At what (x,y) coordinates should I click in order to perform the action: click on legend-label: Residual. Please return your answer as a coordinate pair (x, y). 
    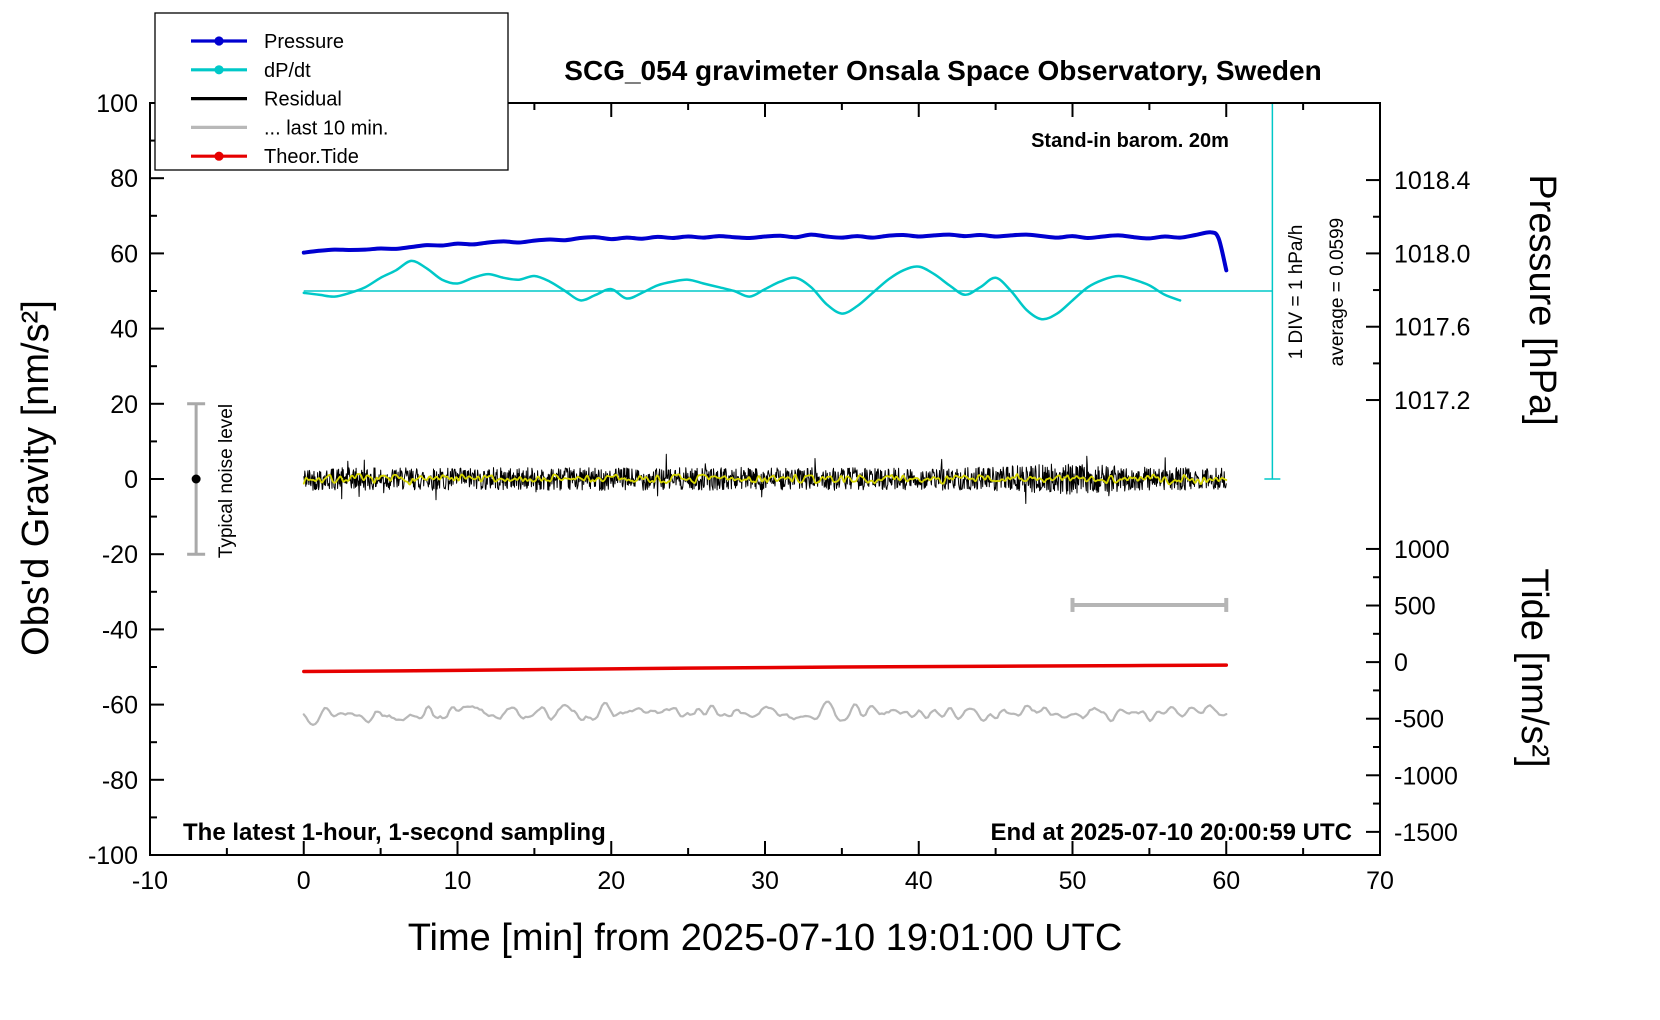
    Looking at the image, I should click on (303, 100).